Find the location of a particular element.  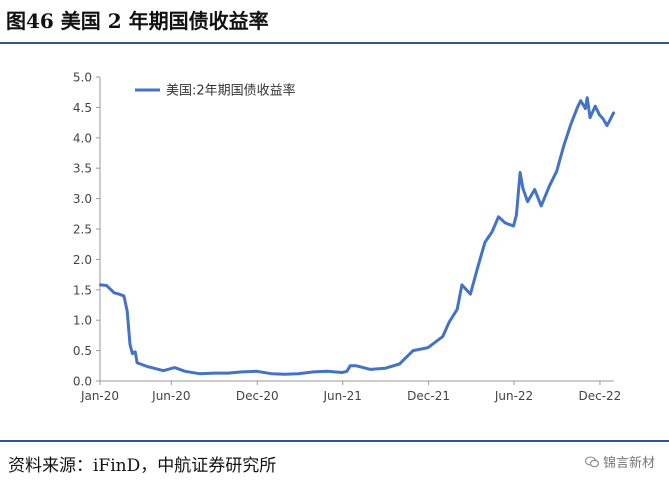

y-tick-label: 4.0 is located at coordinates (82, 138).